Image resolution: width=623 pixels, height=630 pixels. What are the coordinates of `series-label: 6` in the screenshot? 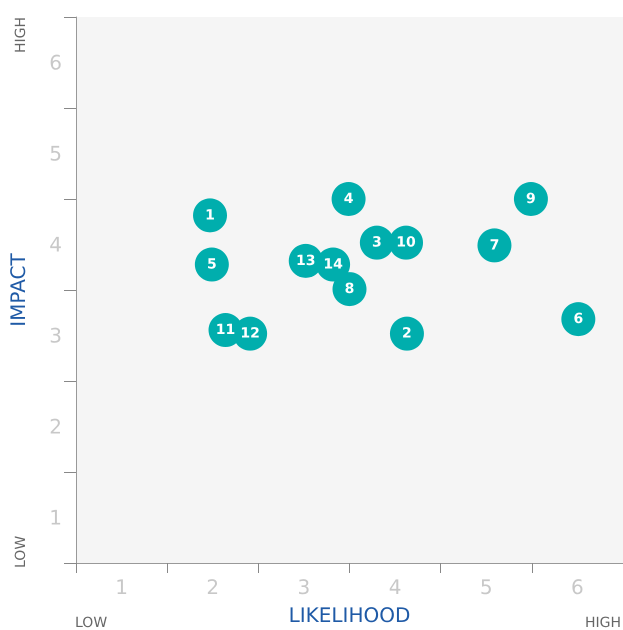 It's located at (578, 319).